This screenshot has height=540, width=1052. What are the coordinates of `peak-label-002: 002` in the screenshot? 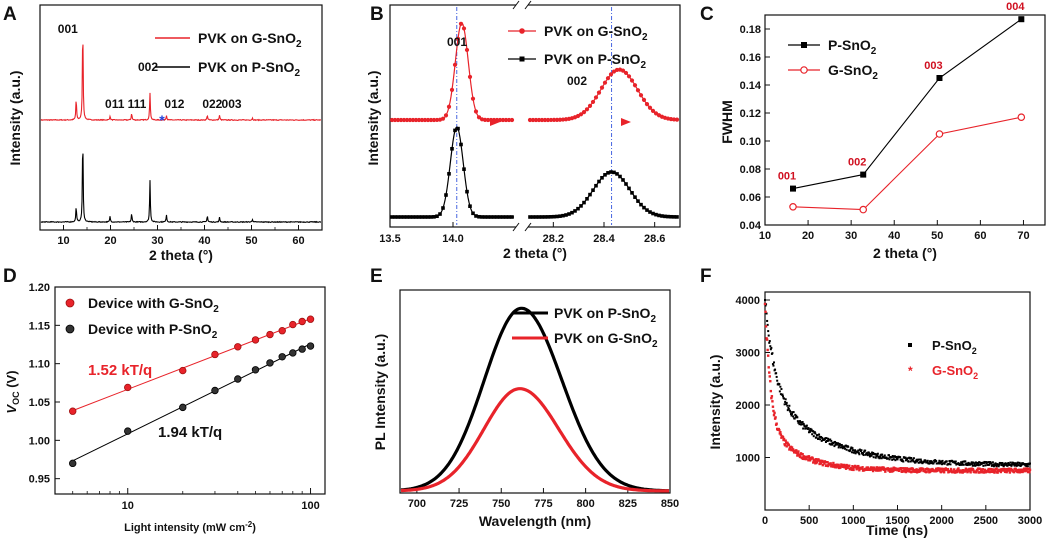 It's located at (148, 67).